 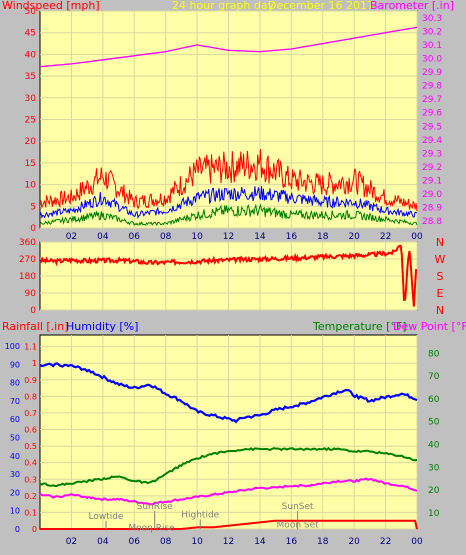 I want to click on humidity-tick-label: 90, so click(x=15, y=364).